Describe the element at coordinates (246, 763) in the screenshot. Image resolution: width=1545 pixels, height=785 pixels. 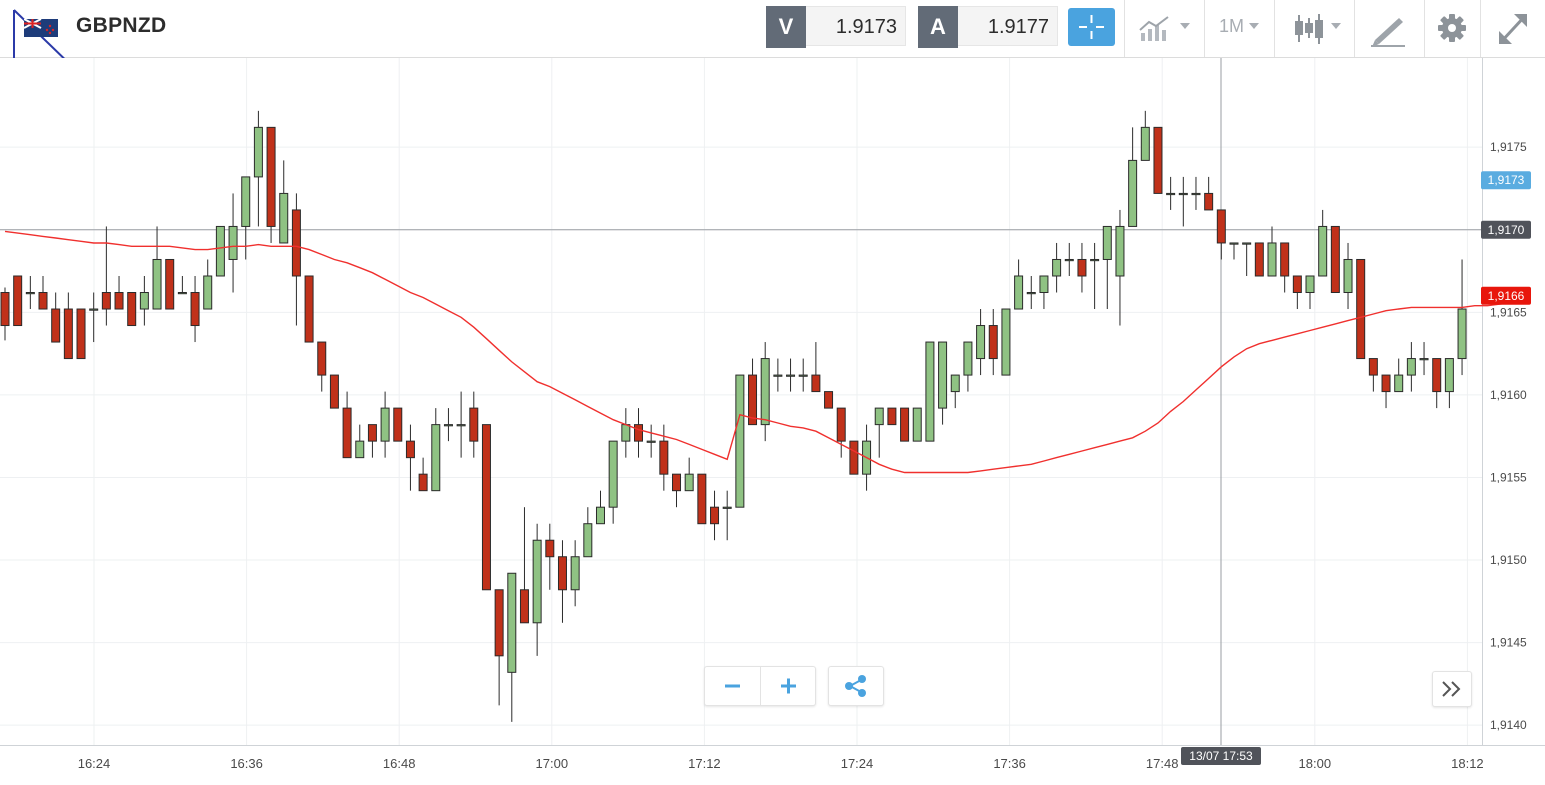
I see `x-tick-label: 16:36` at that location.